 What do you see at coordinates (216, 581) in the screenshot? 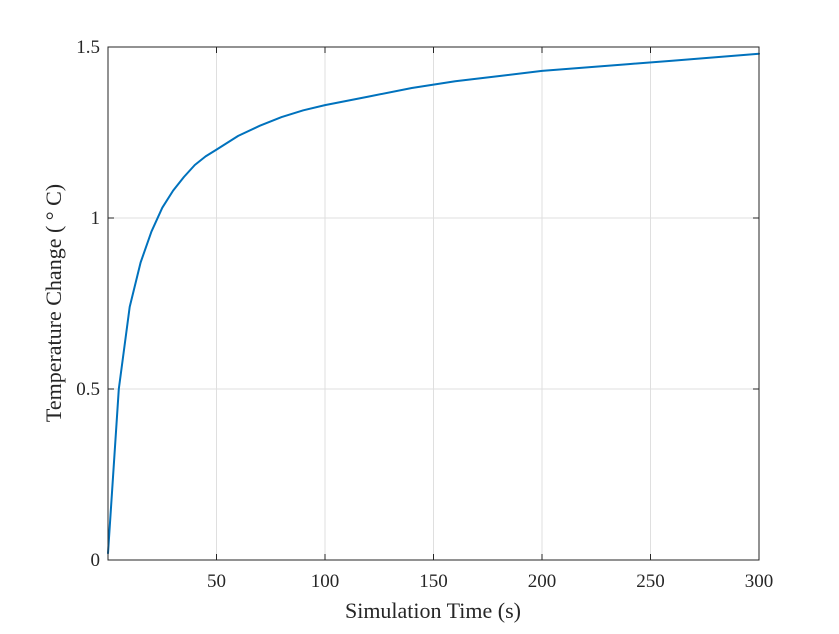
I see `x-tick-label: 50` at bounding box center [216, 581].